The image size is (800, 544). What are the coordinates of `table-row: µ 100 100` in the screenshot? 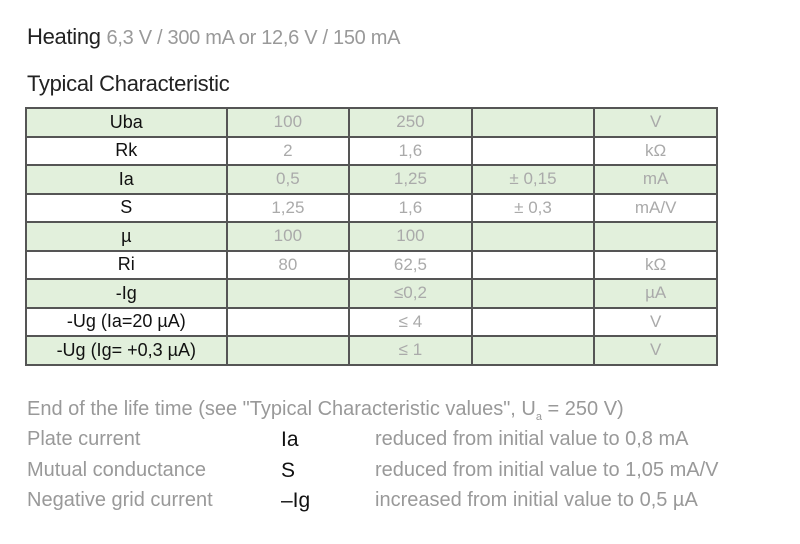 It's located at (371, 236).